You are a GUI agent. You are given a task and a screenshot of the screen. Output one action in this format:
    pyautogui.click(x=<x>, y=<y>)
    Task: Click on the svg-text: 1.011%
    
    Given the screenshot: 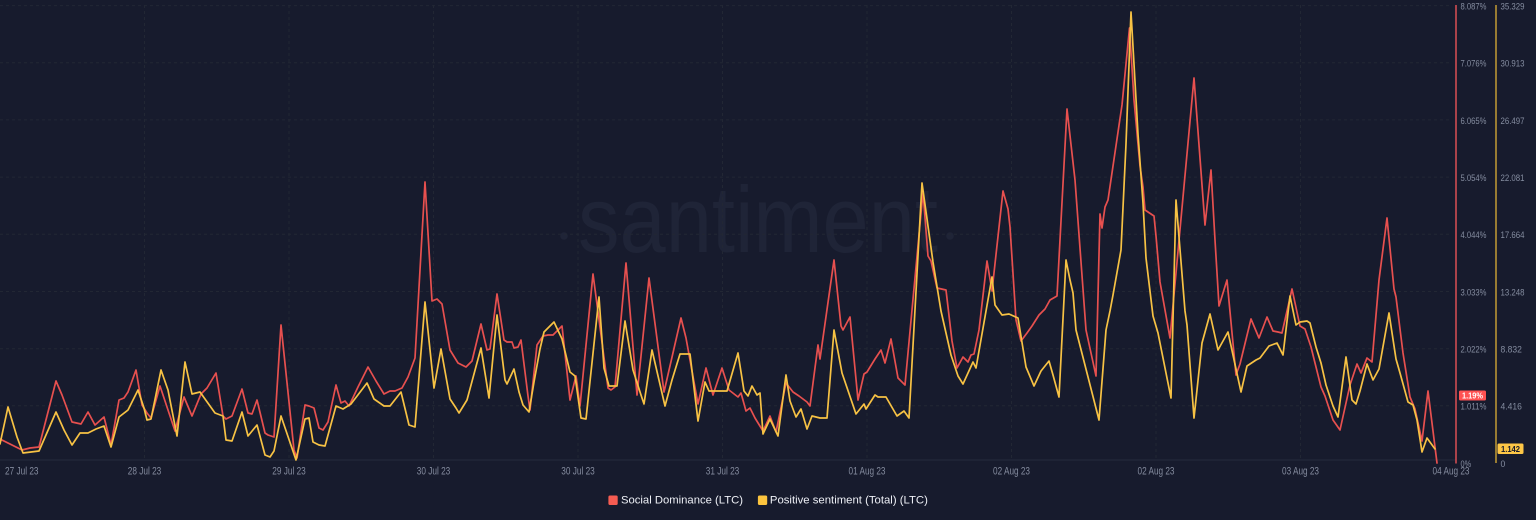 What is the action you would take?
    pyautogui.click(x=1474, y=407)
    